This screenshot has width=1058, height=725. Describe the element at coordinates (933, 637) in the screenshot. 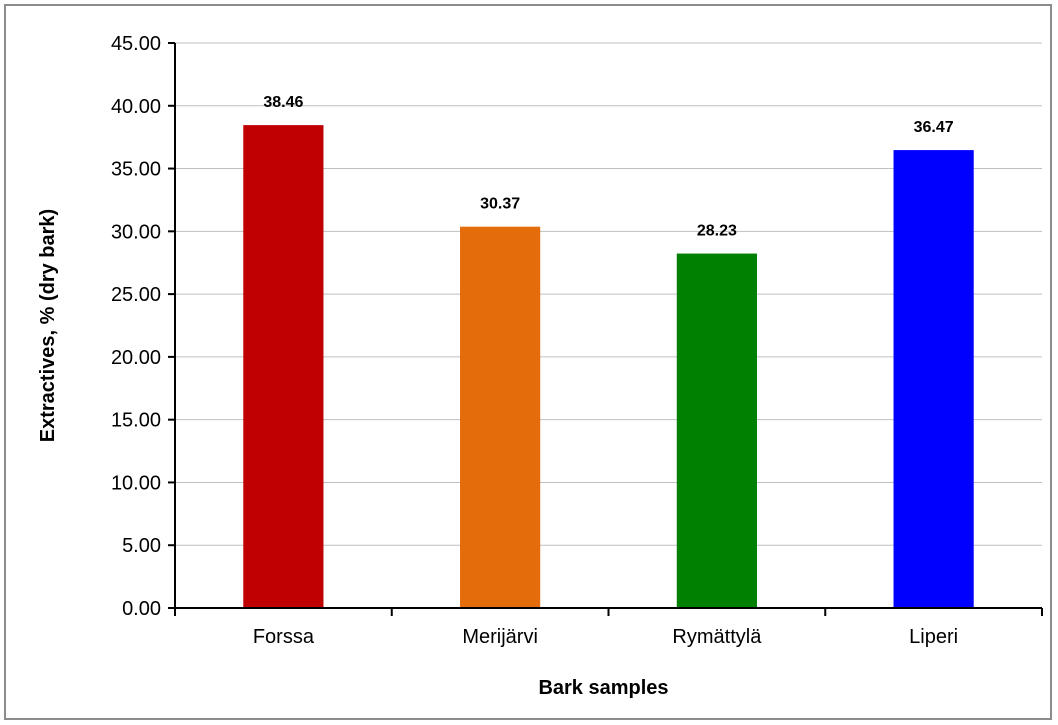

I see `x-tick-label: Liperi` at that location.